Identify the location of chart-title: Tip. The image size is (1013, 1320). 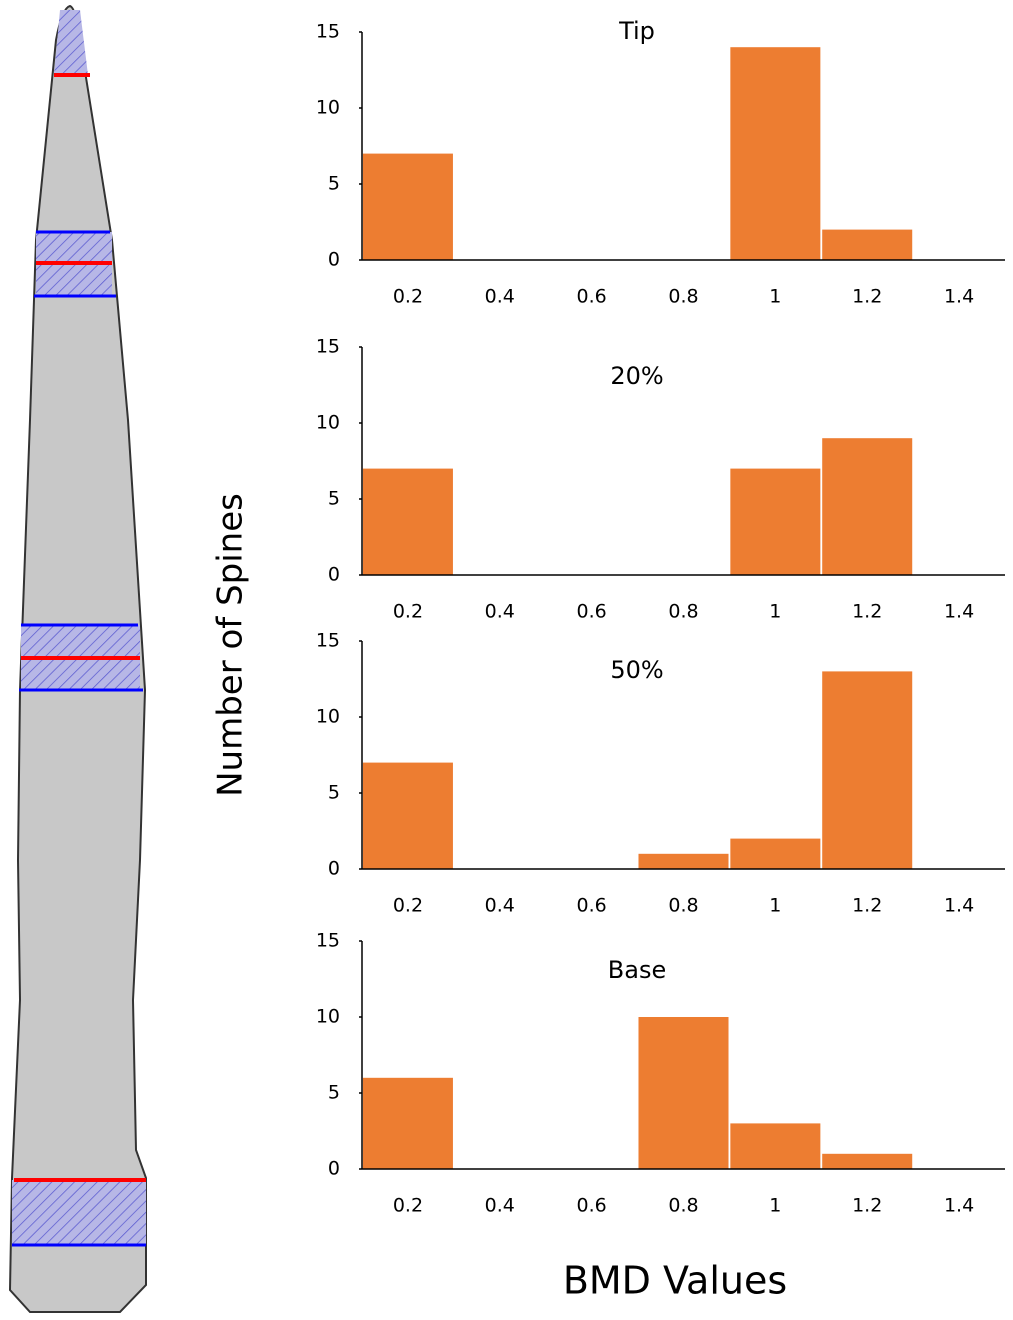
(636, 31).